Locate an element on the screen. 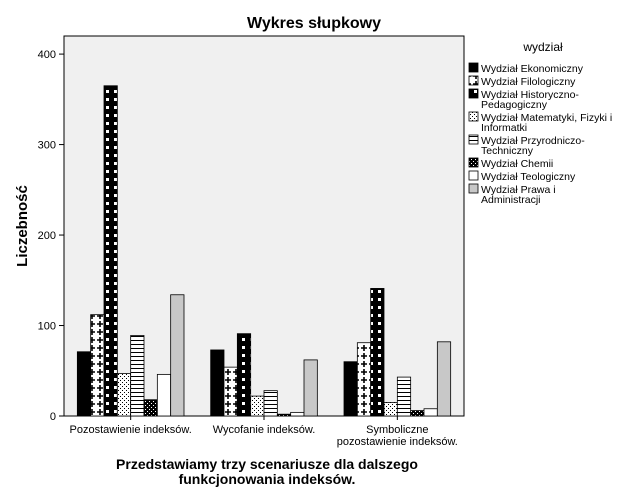 The image size is (626, 501). legend-label: Wydział Teologiczny is located at coordinates (528, 177).